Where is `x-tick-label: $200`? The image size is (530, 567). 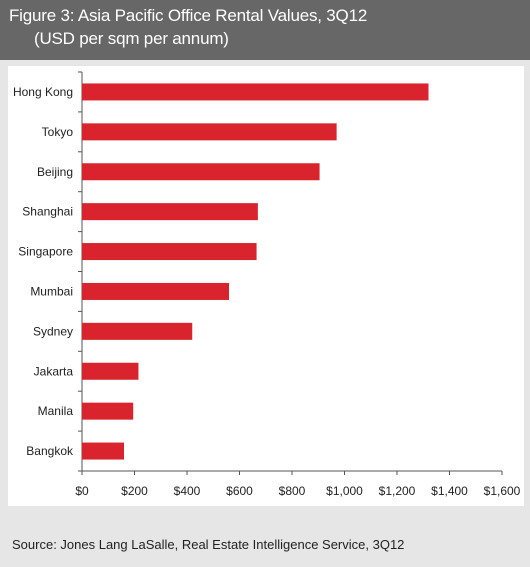 x-tick-label: $200 is located at coordinates (134, 491).